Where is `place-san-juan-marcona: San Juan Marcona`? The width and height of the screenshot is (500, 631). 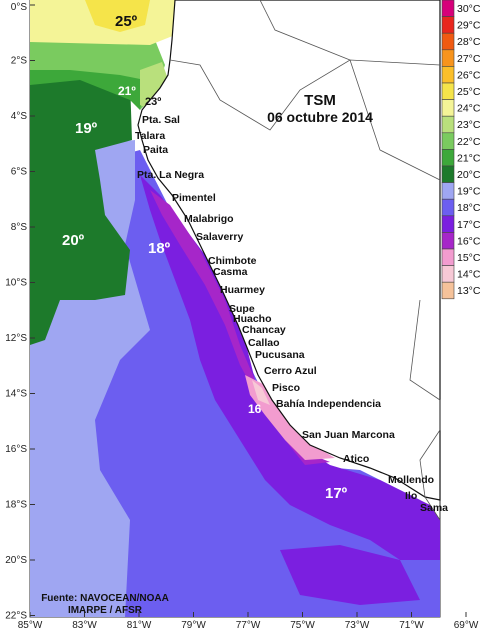
place-san-juan-marcona: San Juan Marcona is located at coordinates (348, 435).